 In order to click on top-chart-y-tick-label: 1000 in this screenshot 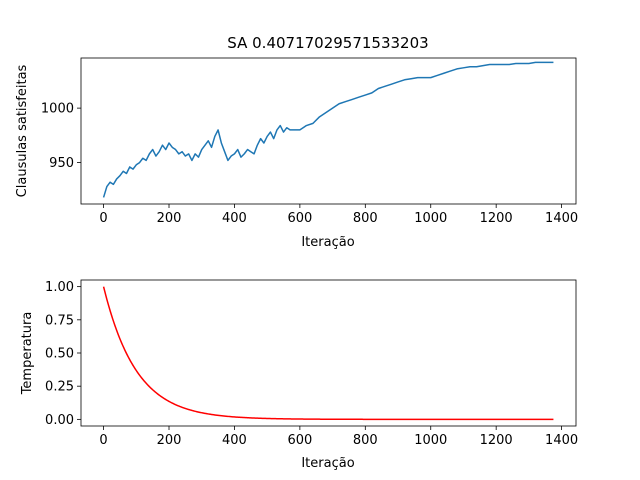, I will do `click(57, 109)`.